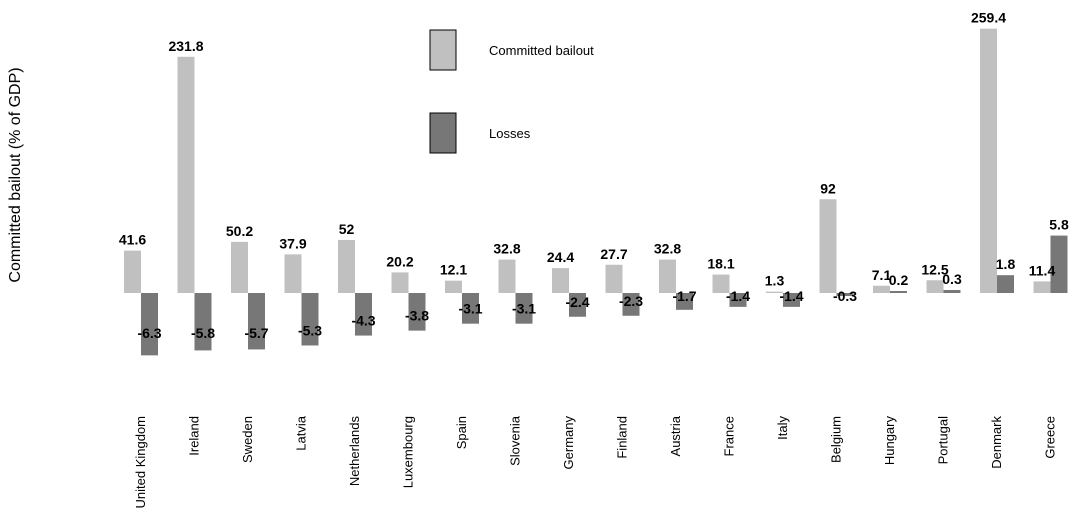 The image size is (1078, 528). Describe the element at coordinates (613, 254) in the screenshot. I see `value-label-committed-bailout: 27.7` at that location.